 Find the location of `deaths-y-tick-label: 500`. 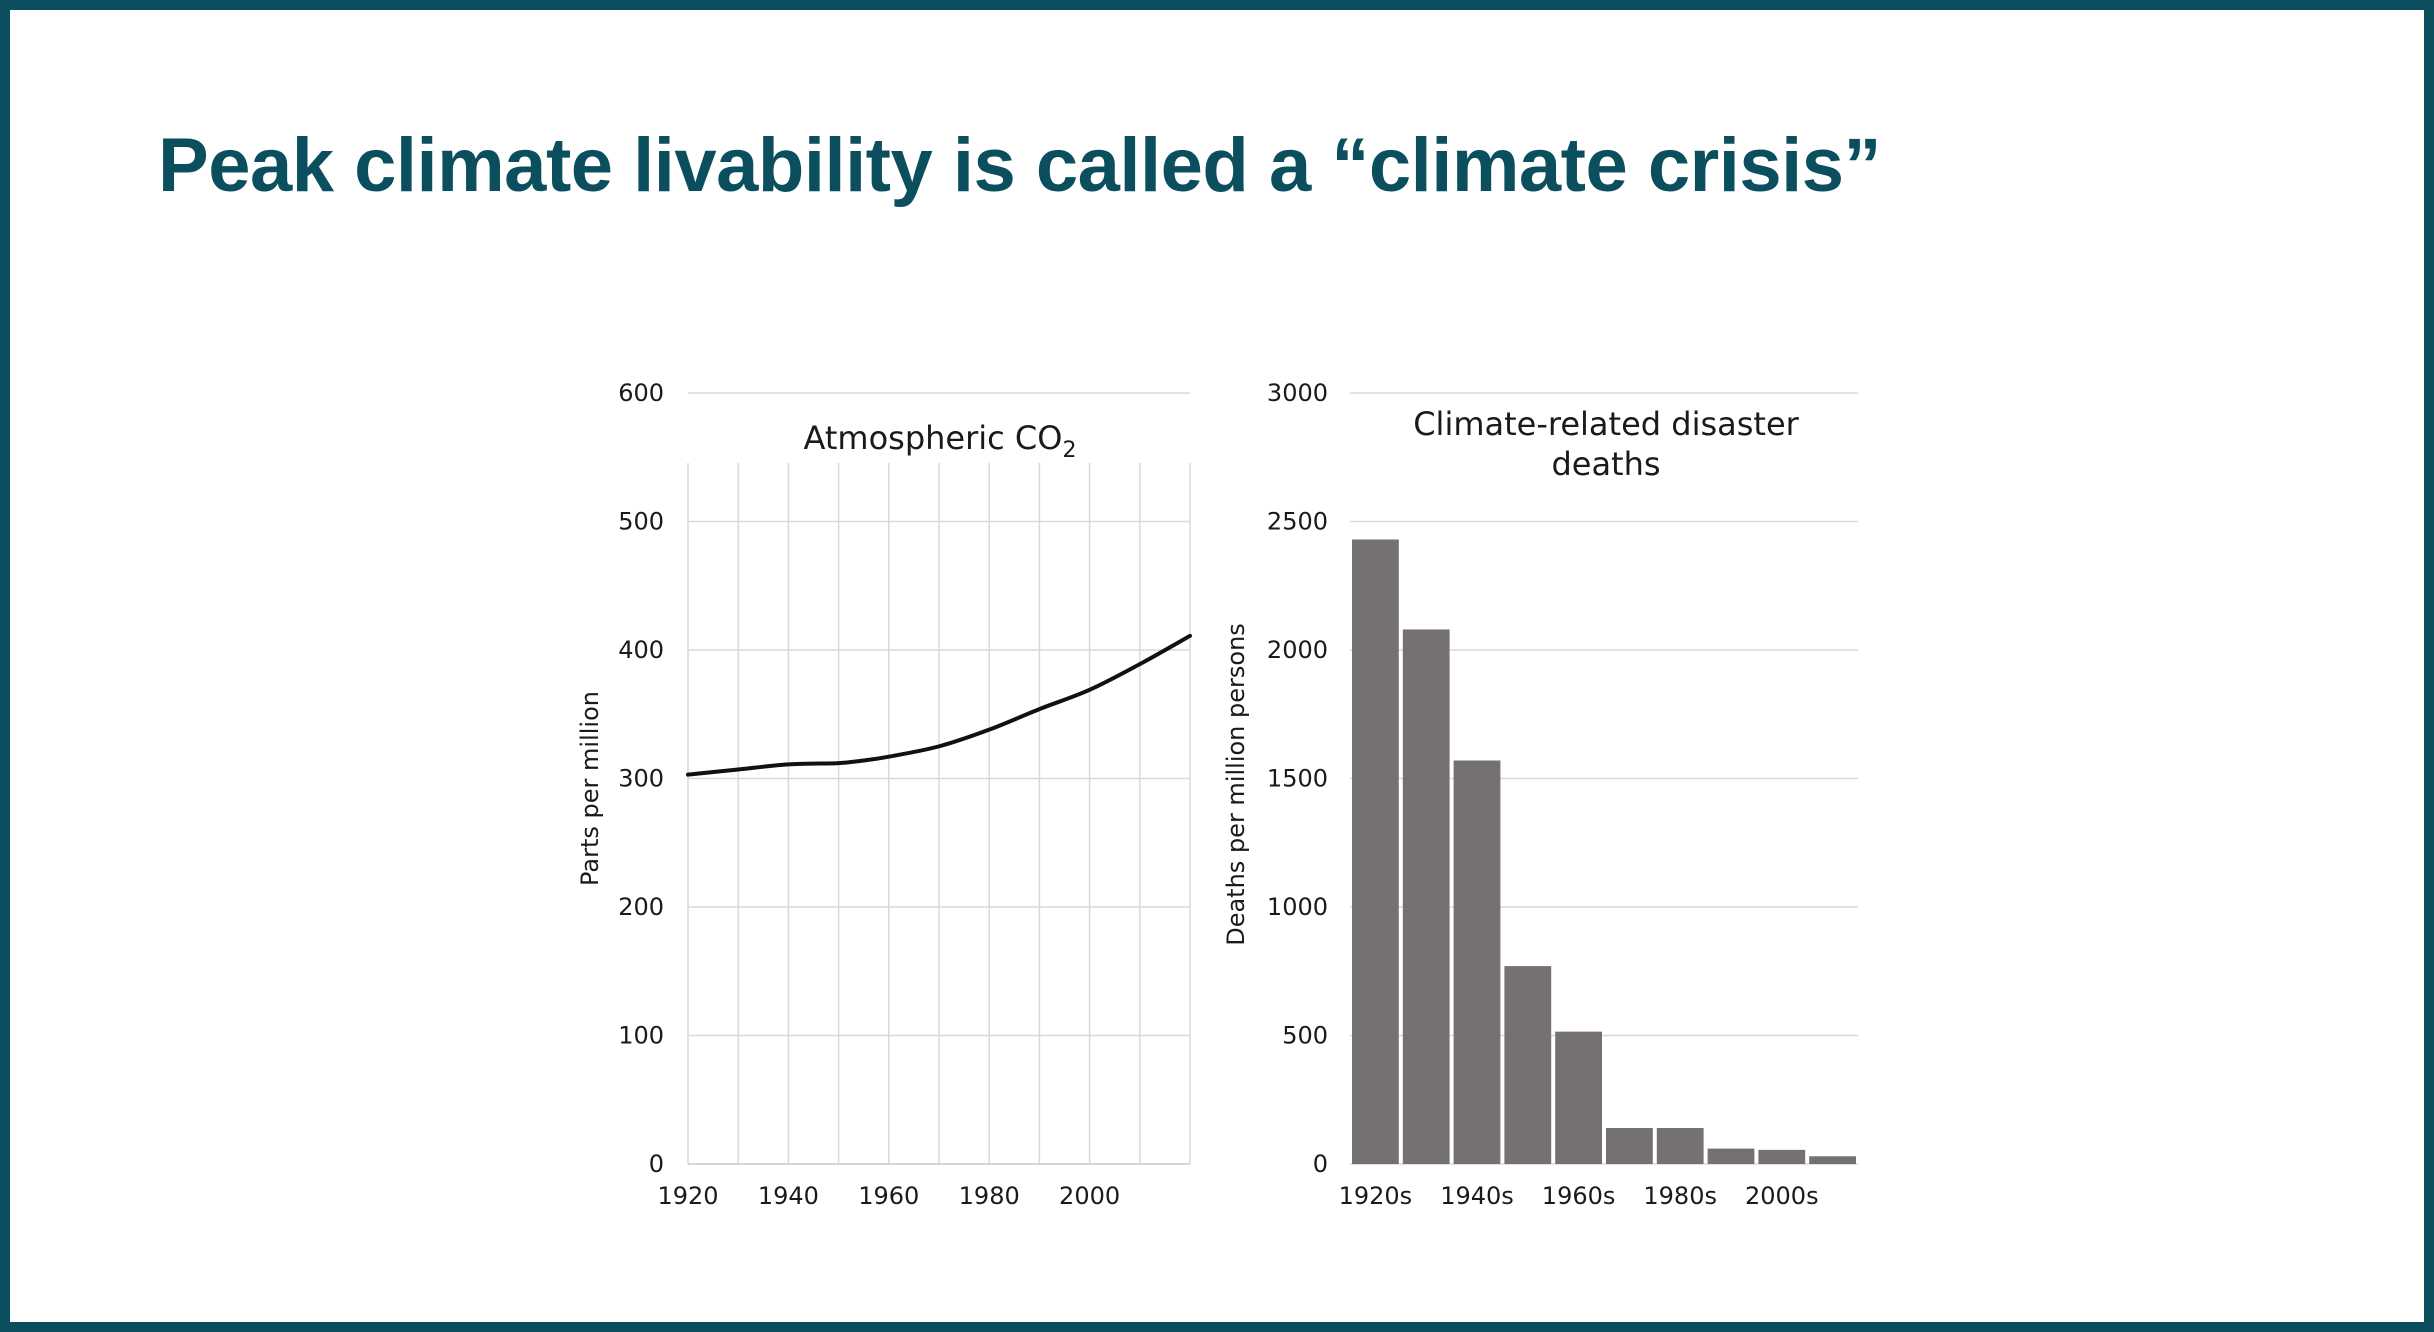

deaths-y-tick-label: 500 is located at coordinates (1305, 1036).